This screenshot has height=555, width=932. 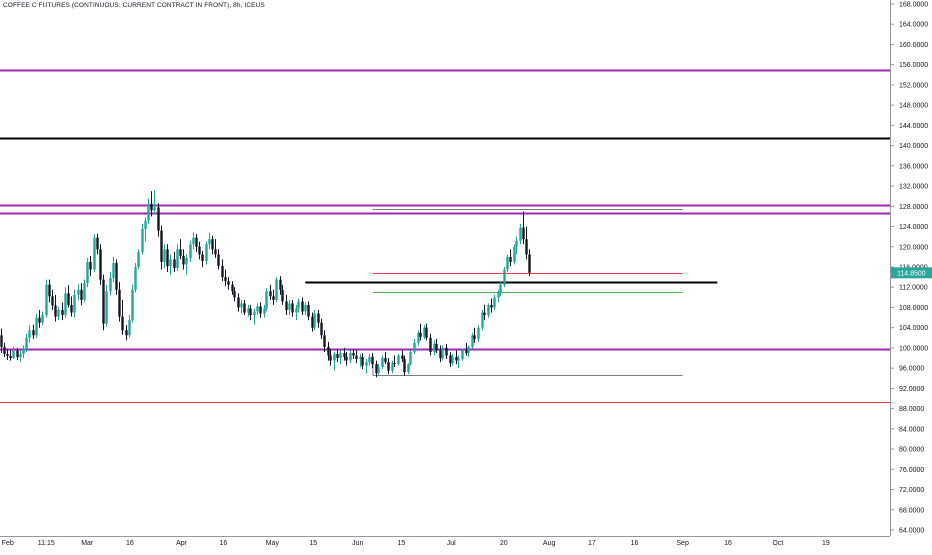 I want to click on time-tick-label: May, so click(x=273, y=543).